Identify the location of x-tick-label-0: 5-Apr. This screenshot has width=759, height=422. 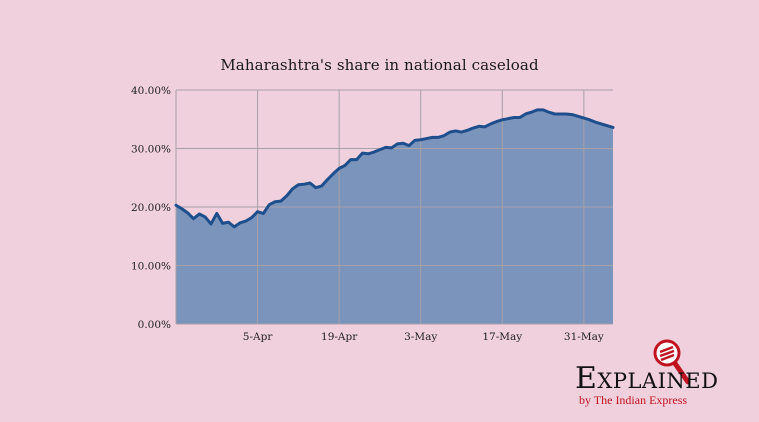
(258, 337).